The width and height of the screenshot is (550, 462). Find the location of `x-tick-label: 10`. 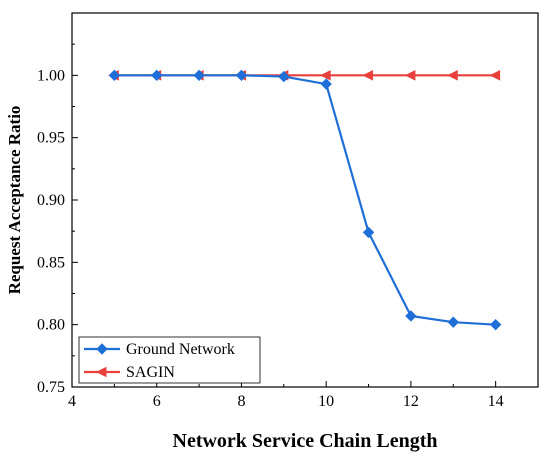

x-tick-label: 10 is located at coordinates (326, 401).